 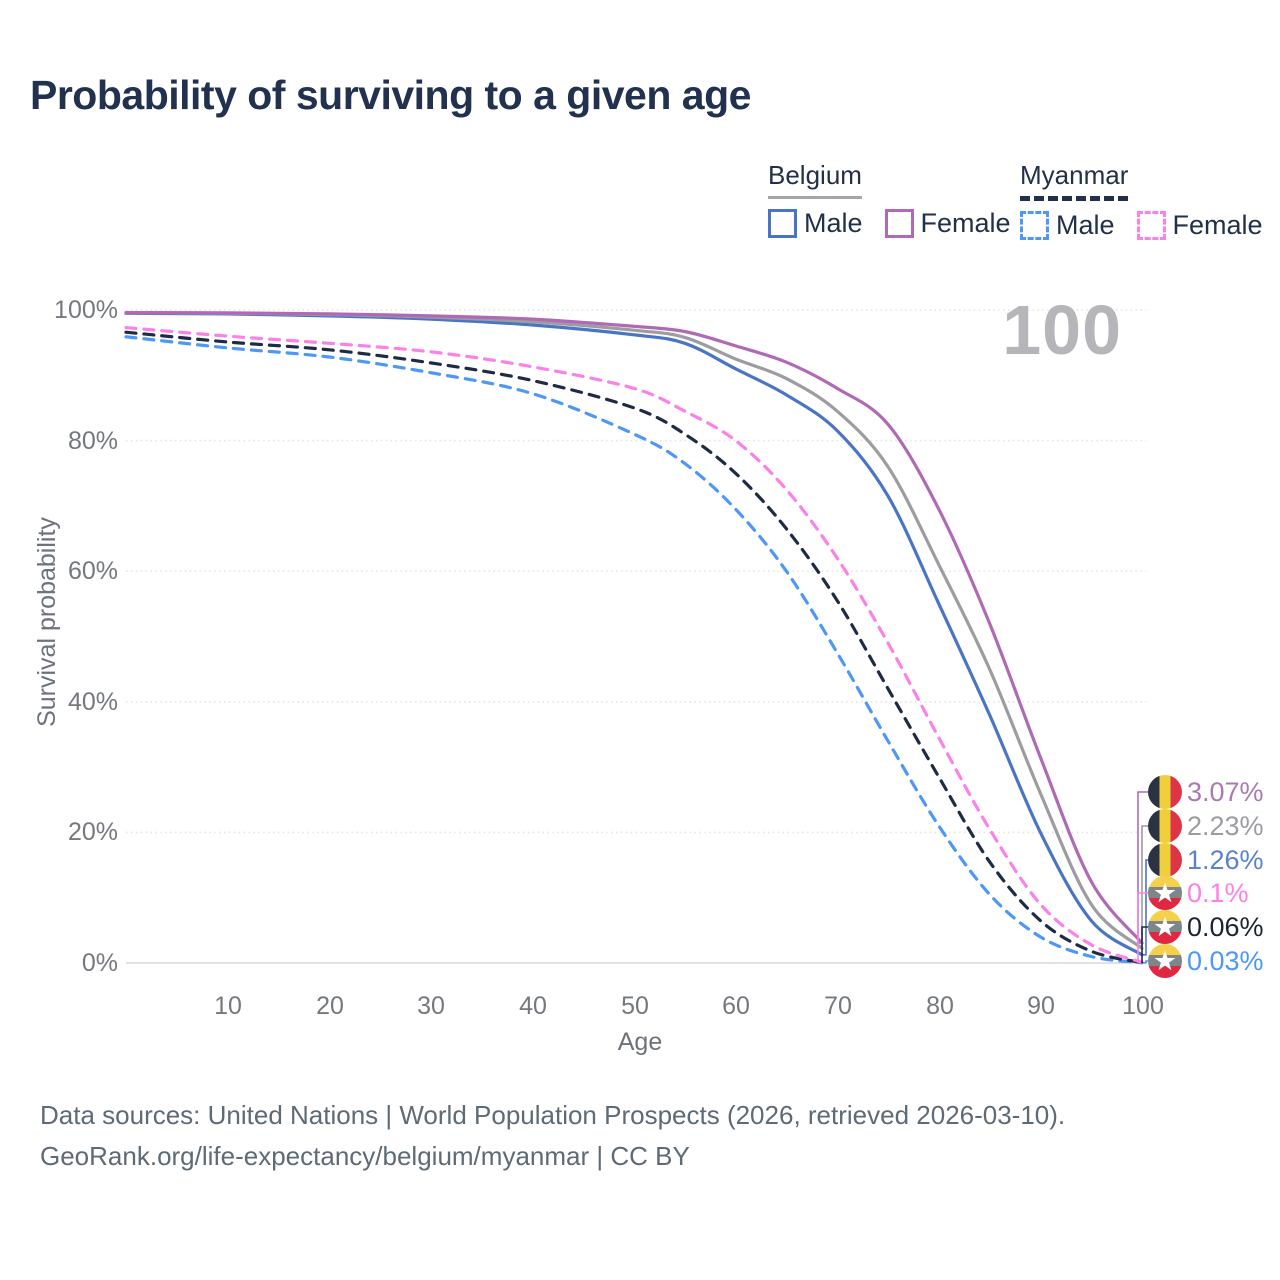 What do you see at coordinates (640, 1042) in the screenshot?
I see `x-axis-title: Age` at bounding box center [640, 1042].